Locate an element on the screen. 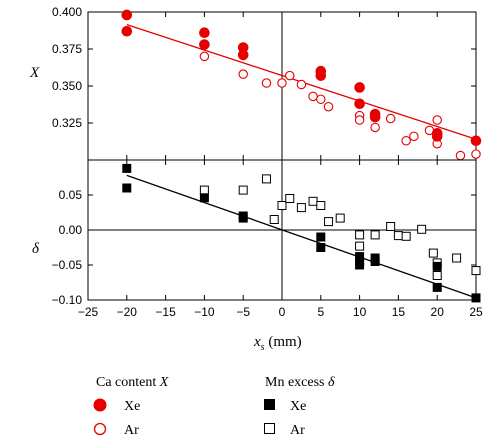 This screenshot has height=448, width=500. legend-ca-title-var: X is located at coordinates (164, 382).